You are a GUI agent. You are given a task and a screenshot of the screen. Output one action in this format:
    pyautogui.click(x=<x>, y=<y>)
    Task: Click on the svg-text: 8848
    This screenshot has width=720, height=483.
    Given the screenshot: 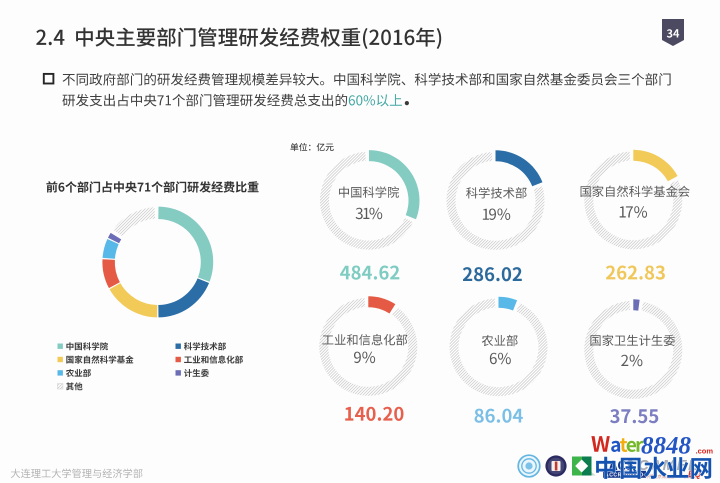 What is the action you would take?
    pyautogui.click(x=666, y=446)
    